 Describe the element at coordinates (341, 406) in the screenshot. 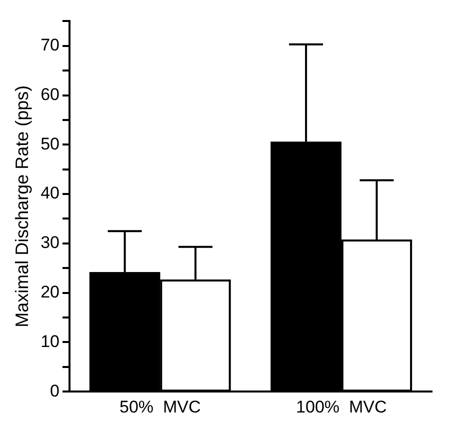

I see `x-tick-label: 100% MVC` at that location.